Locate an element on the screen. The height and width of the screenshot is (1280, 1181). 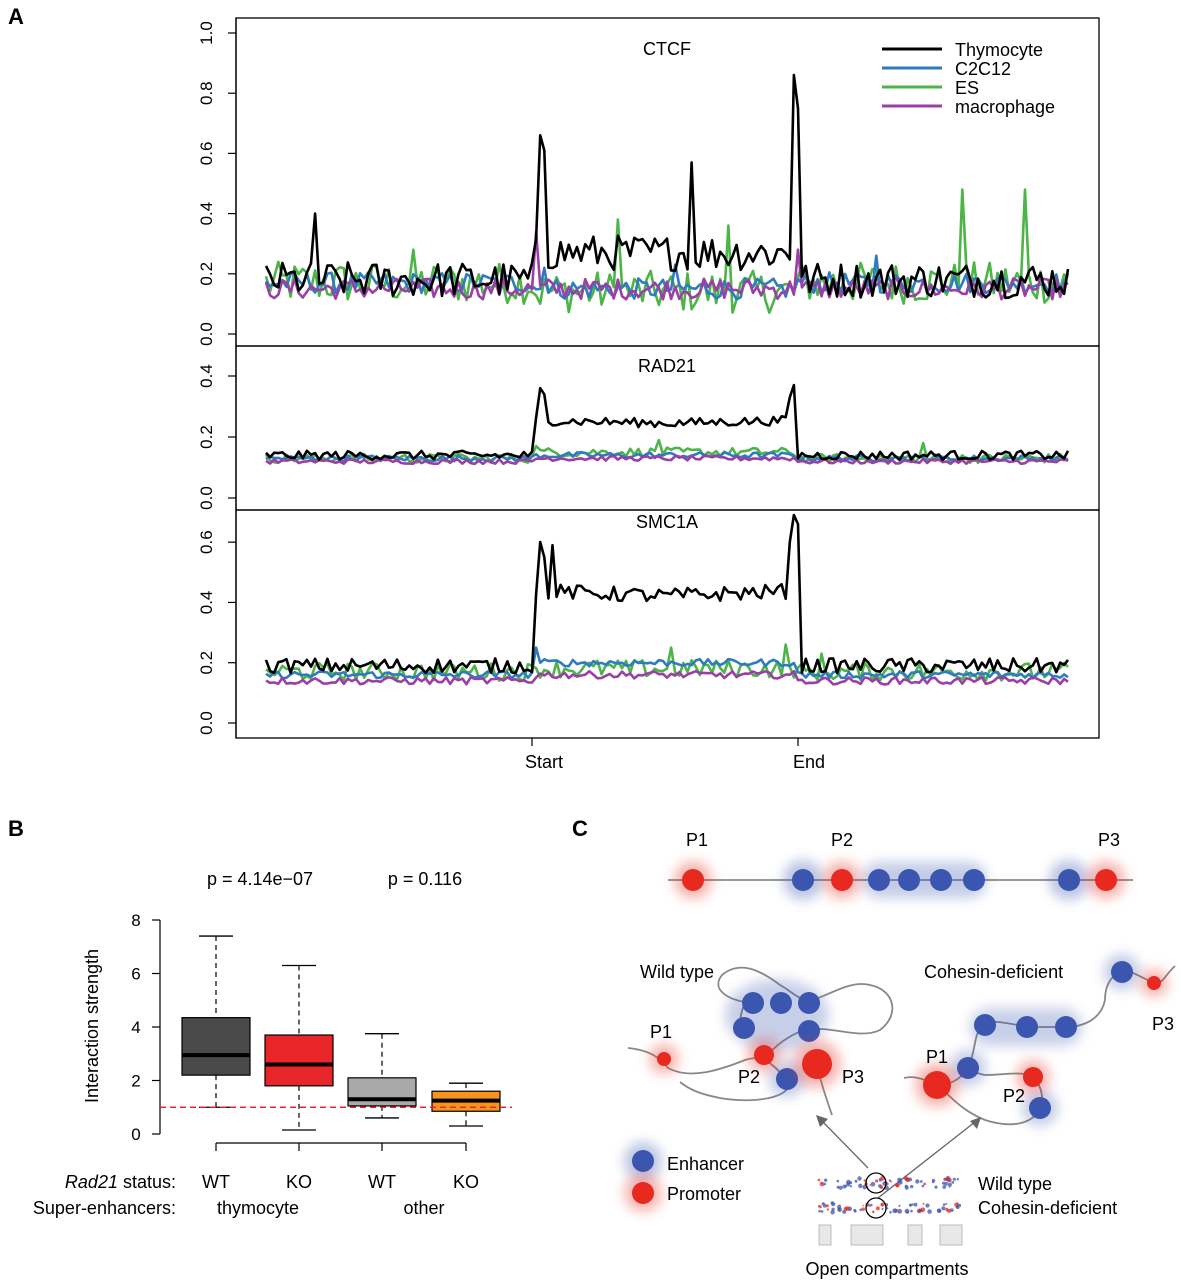
rad21-y-tick-label: 0.2 is located at coordinates (206, 437).